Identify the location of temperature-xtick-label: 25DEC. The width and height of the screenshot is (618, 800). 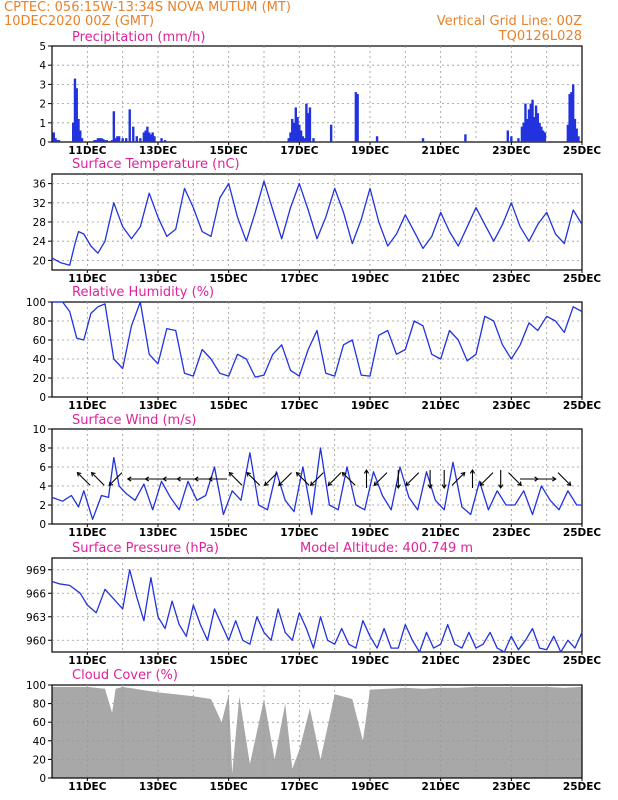
(582, 279).